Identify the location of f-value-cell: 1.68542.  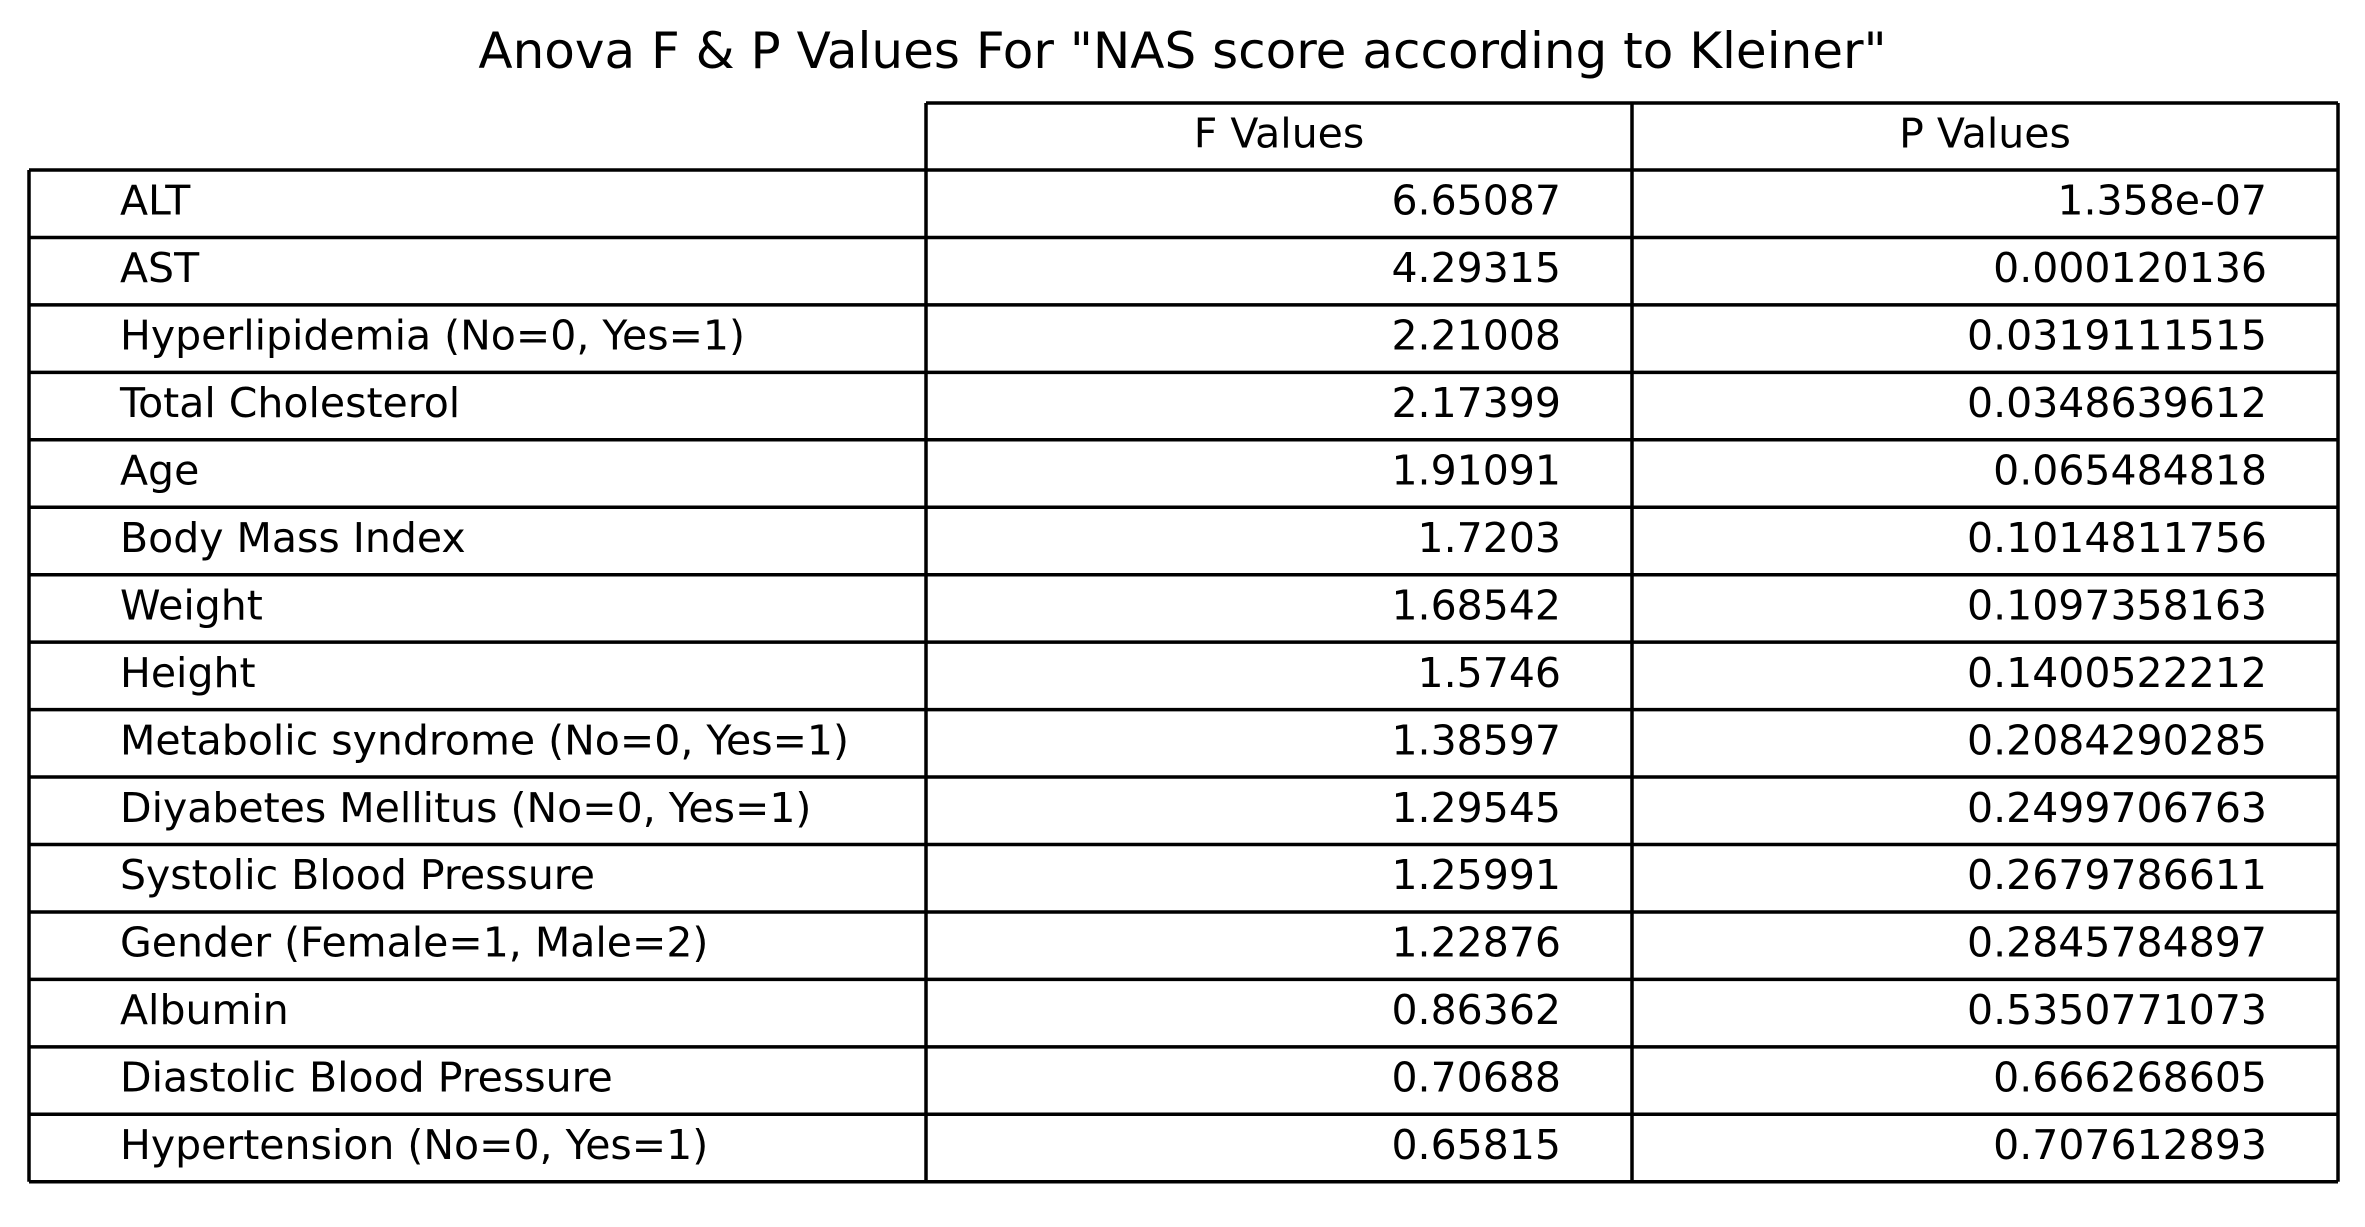
(1476, 605).